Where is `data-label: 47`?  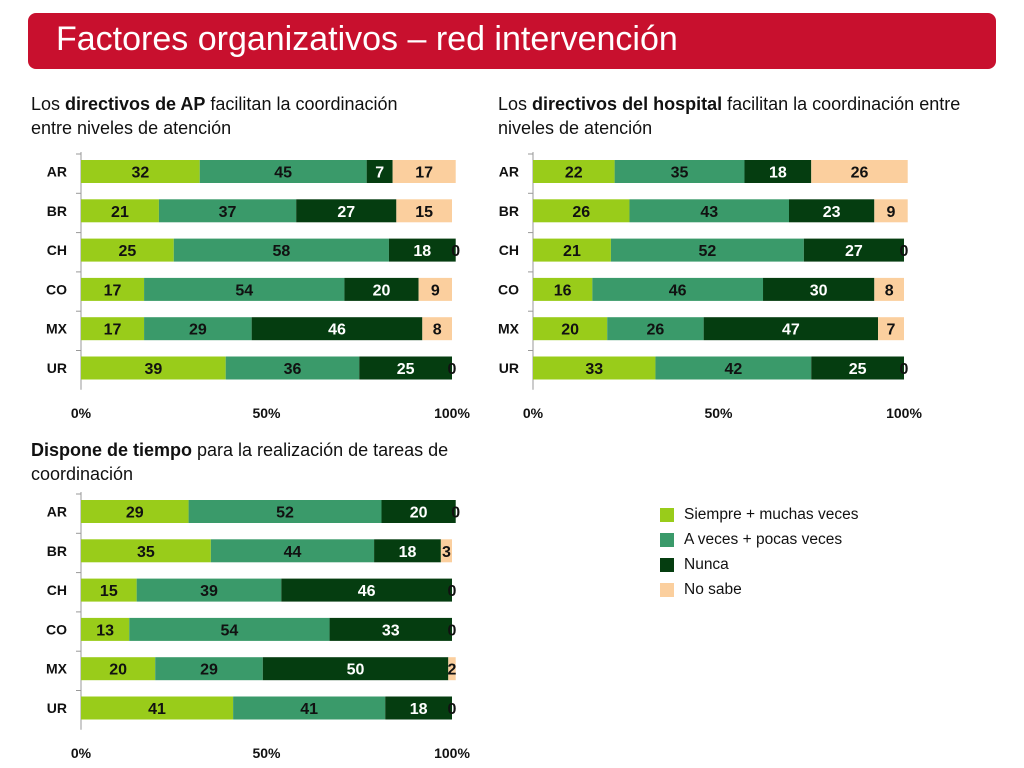
data-label: 47 is located at coordinates (791, 330).